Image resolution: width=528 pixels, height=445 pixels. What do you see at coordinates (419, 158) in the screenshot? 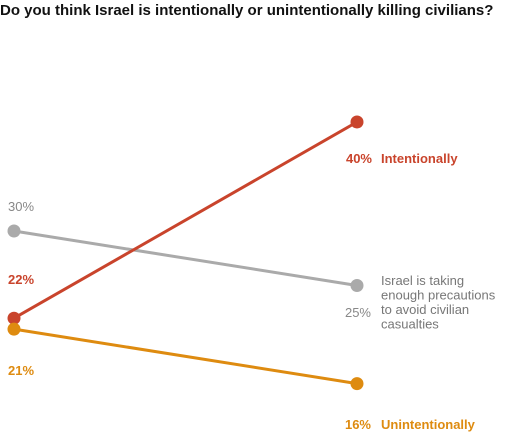
I see `series-label-0: Intentionally` at bounding box center [419, 158].